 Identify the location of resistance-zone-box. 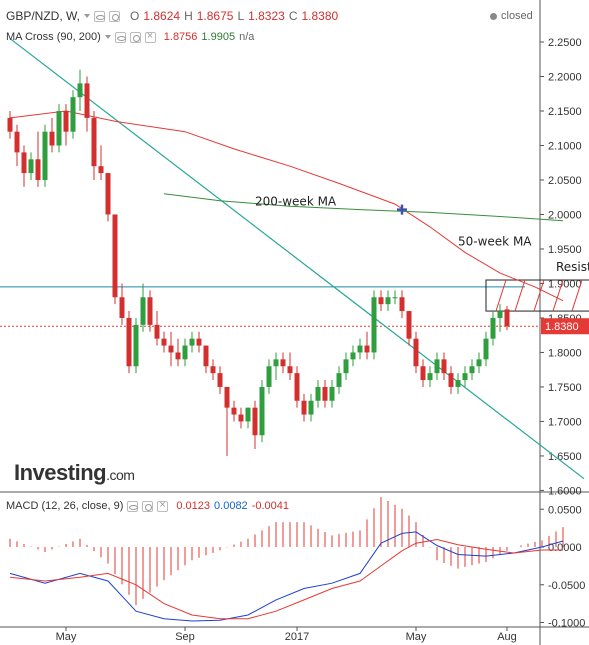
(537, 295).